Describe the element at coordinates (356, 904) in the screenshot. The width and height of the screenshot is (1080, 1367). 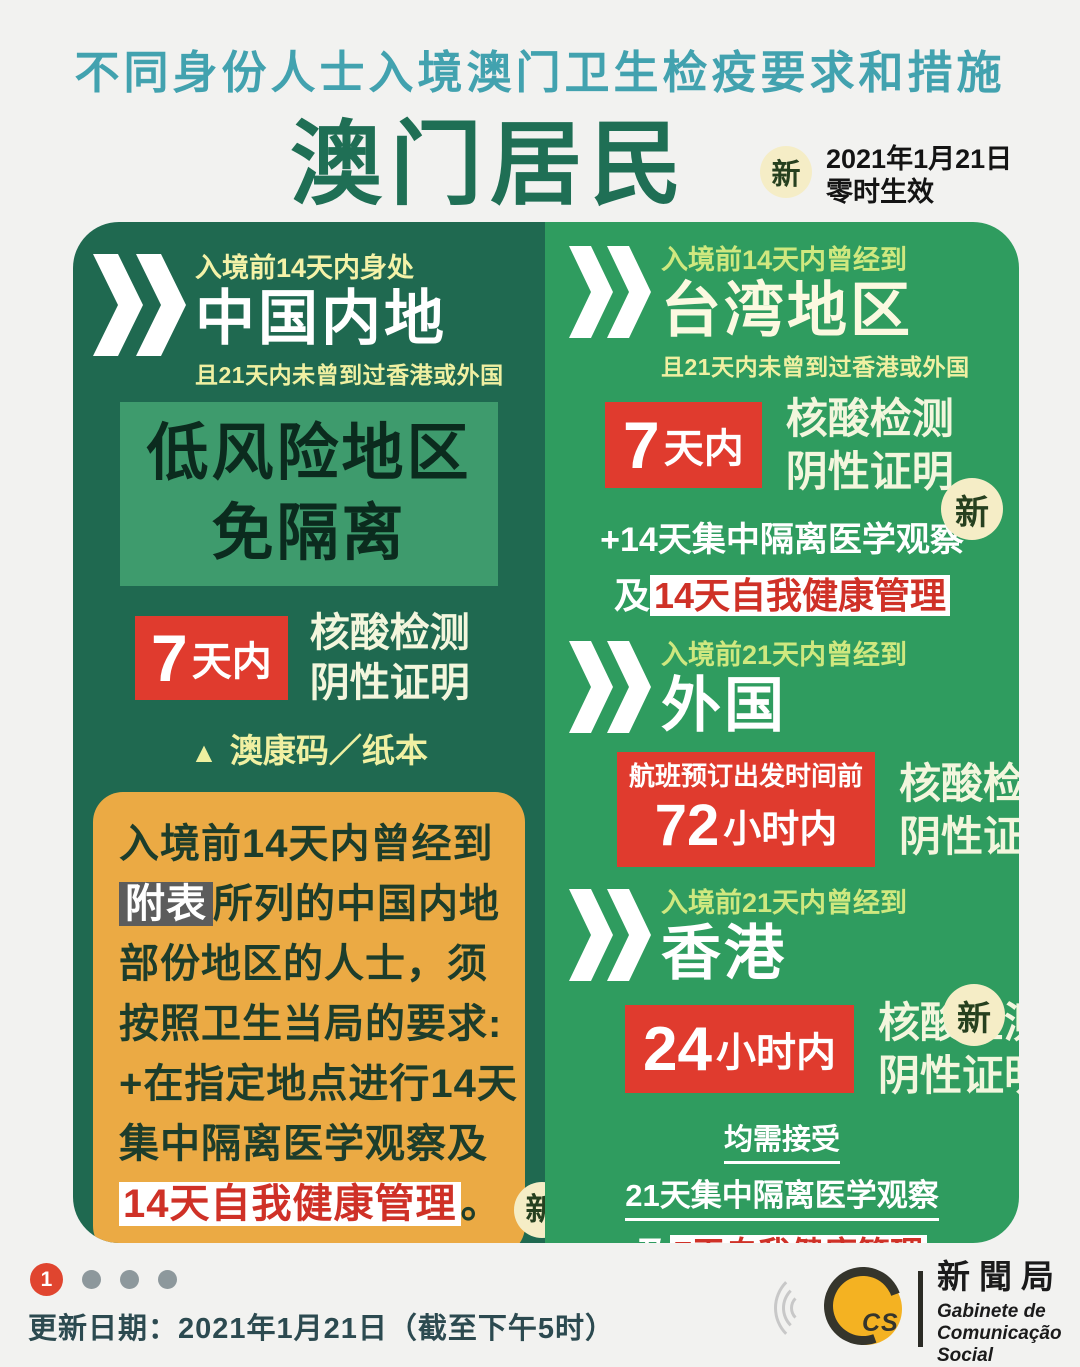
I see `notice-line-rest: 所列的中国内地` at that location.